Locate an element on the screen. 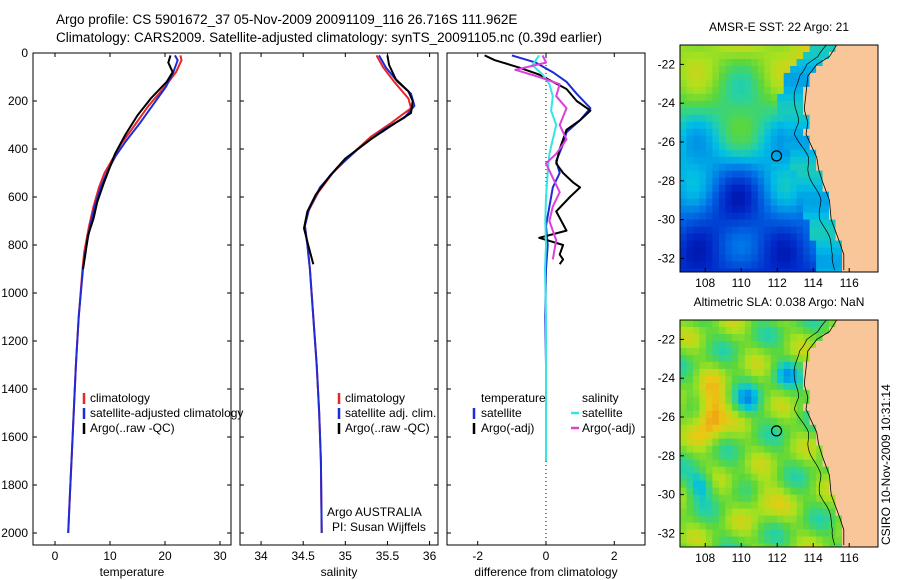 The image size is (900, 580). map-2-field is located at coordinates (779, 433).